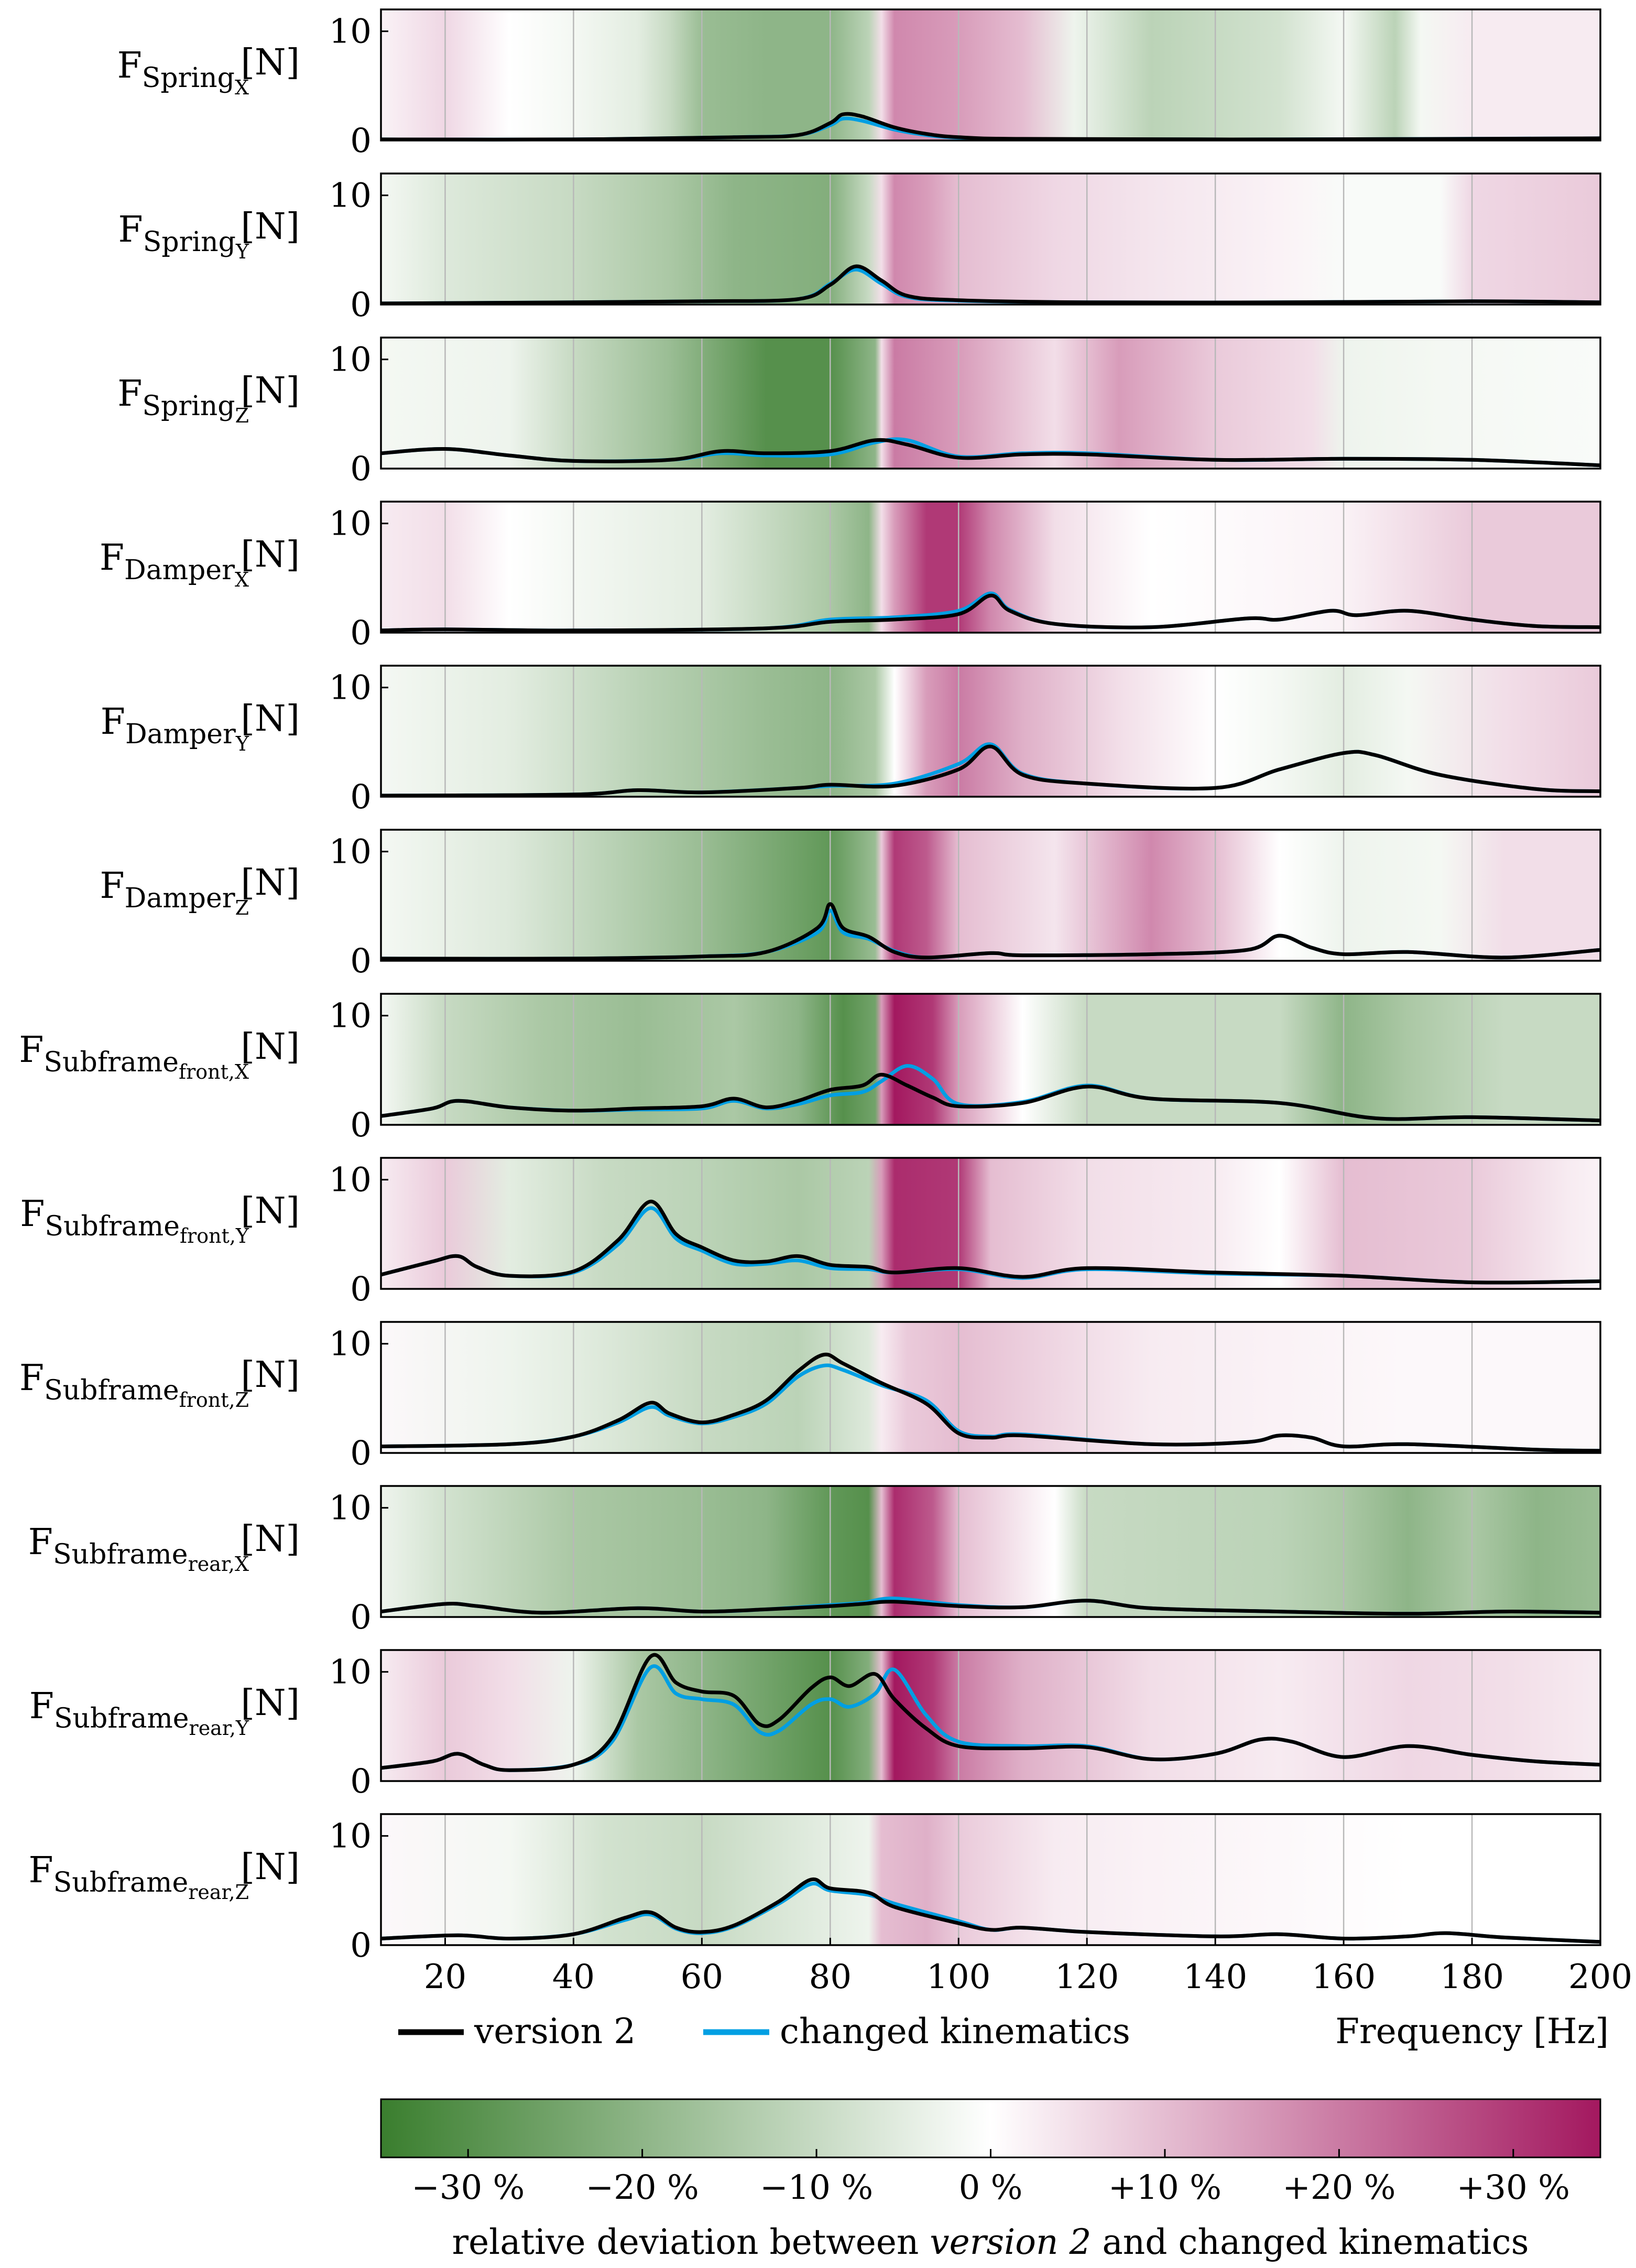 The image size is (1636, 2268). I want to click on panel-11-version2-line, so click(991, 1712).